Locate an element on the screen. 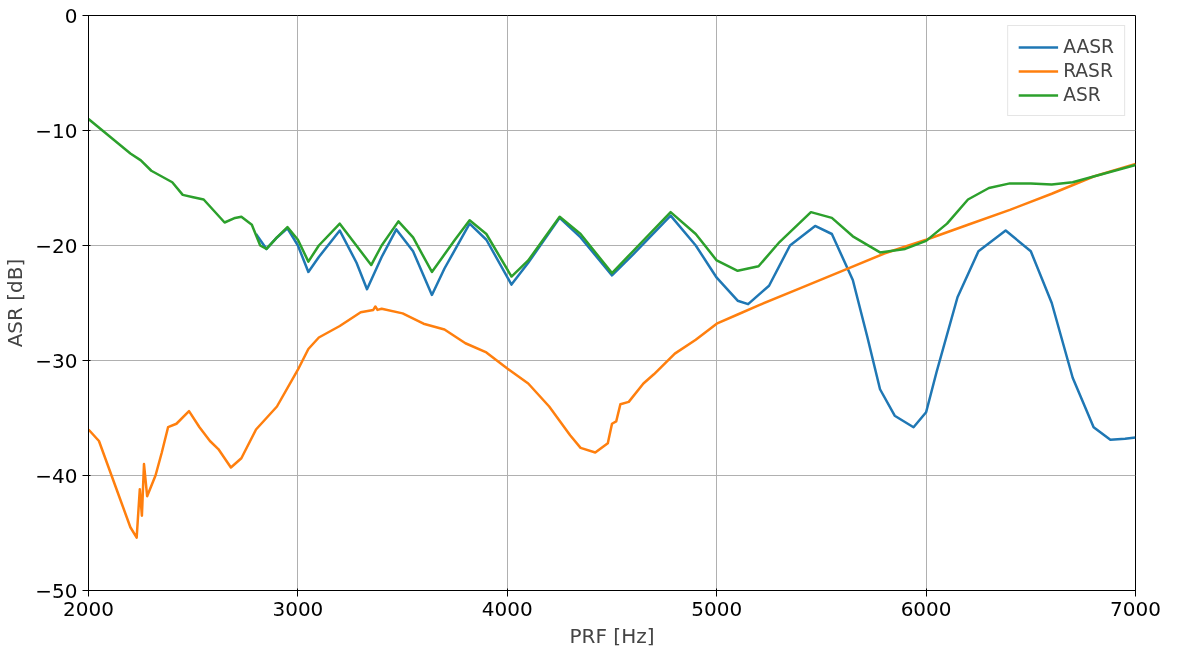  legend-label: AASR is located at coordinates (1088, 46).